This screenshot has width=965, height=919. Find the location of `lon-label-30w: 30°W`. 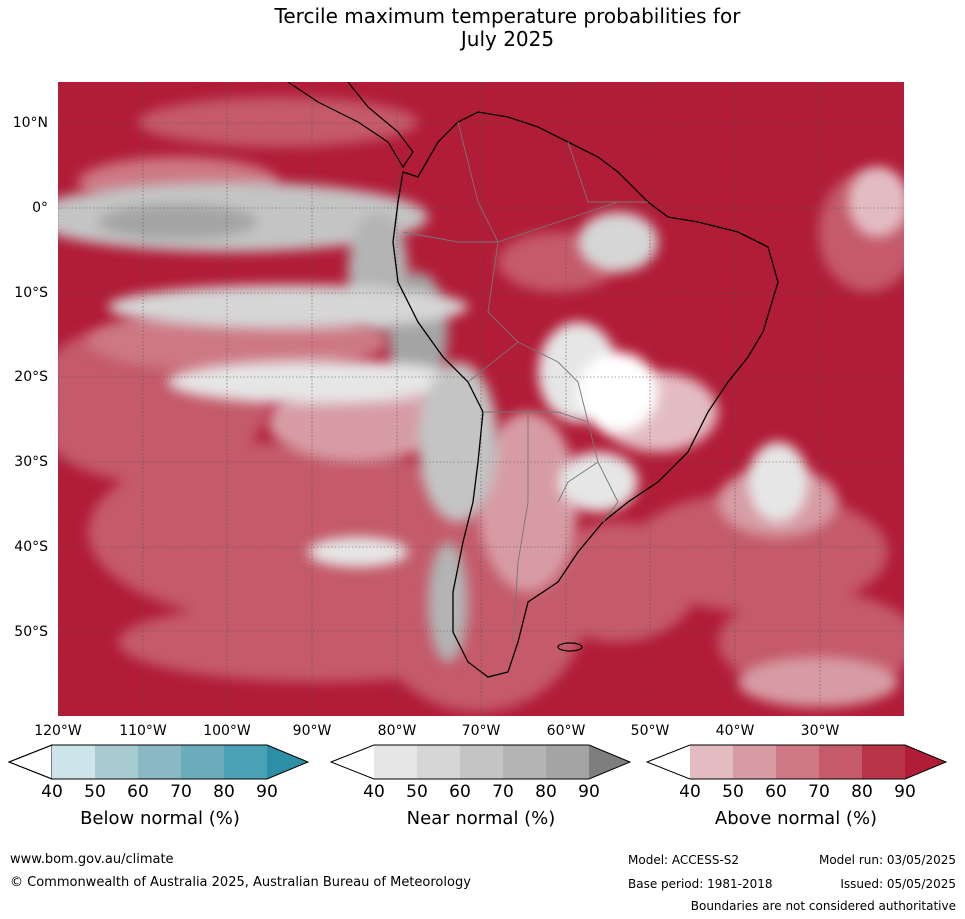

lon-label-30w: 30°W is located at coordinates (820, 731).